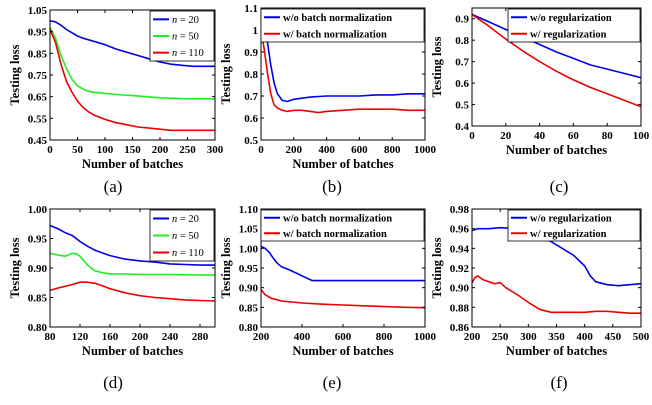 The height and width of the screenshot is (405, 652). I want to click on x-tick-label: 50, so click(78, 150).